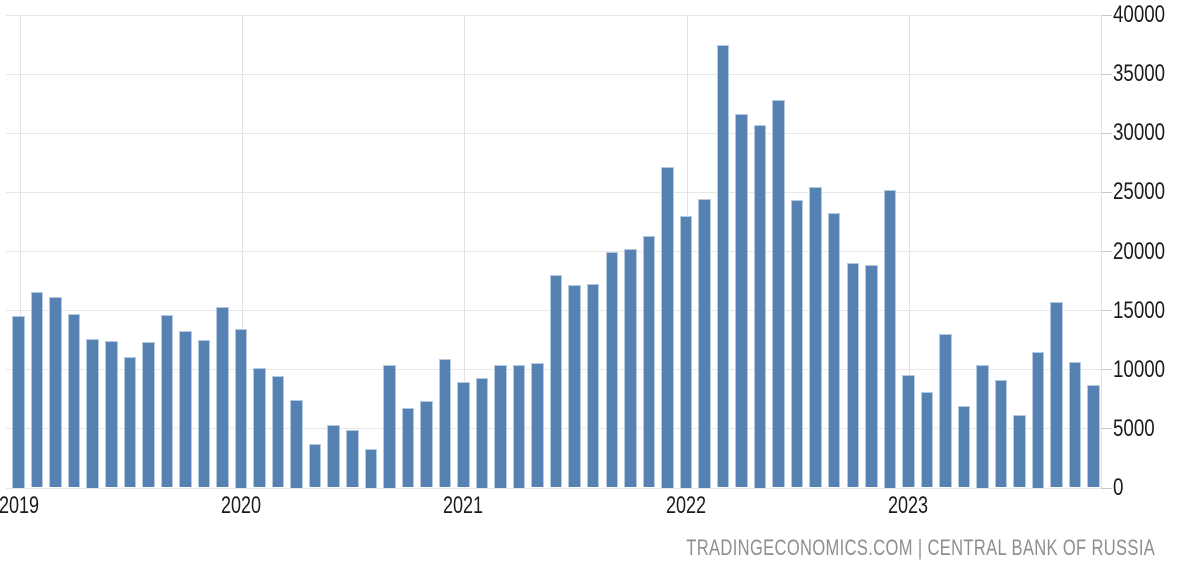 Image resolution: width=1195 pixels, height=584 pixels. I want to click on y-axis-label: 20000, so click(1139, 251).